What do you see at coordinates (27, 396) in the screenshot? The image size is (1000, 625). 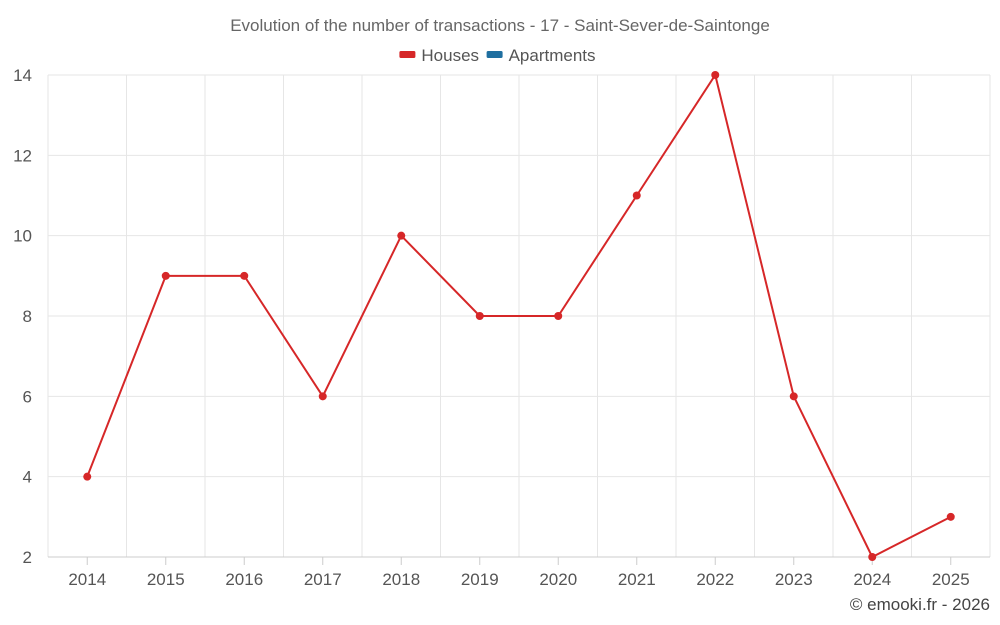 I see `y-tick-label: 6` at bounding box center [27, 396].